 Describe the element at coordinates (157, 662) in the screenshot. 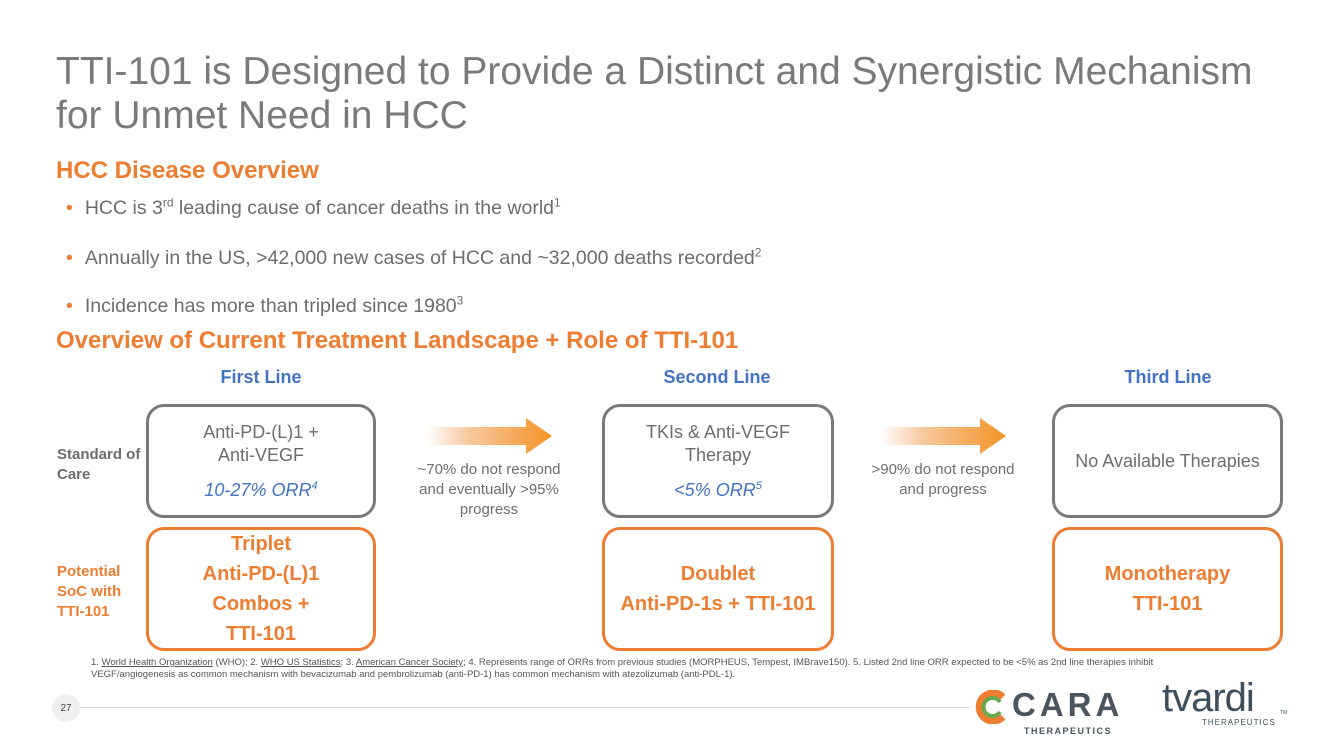

I see `footnote-link-who: World Health Organization` at that location.